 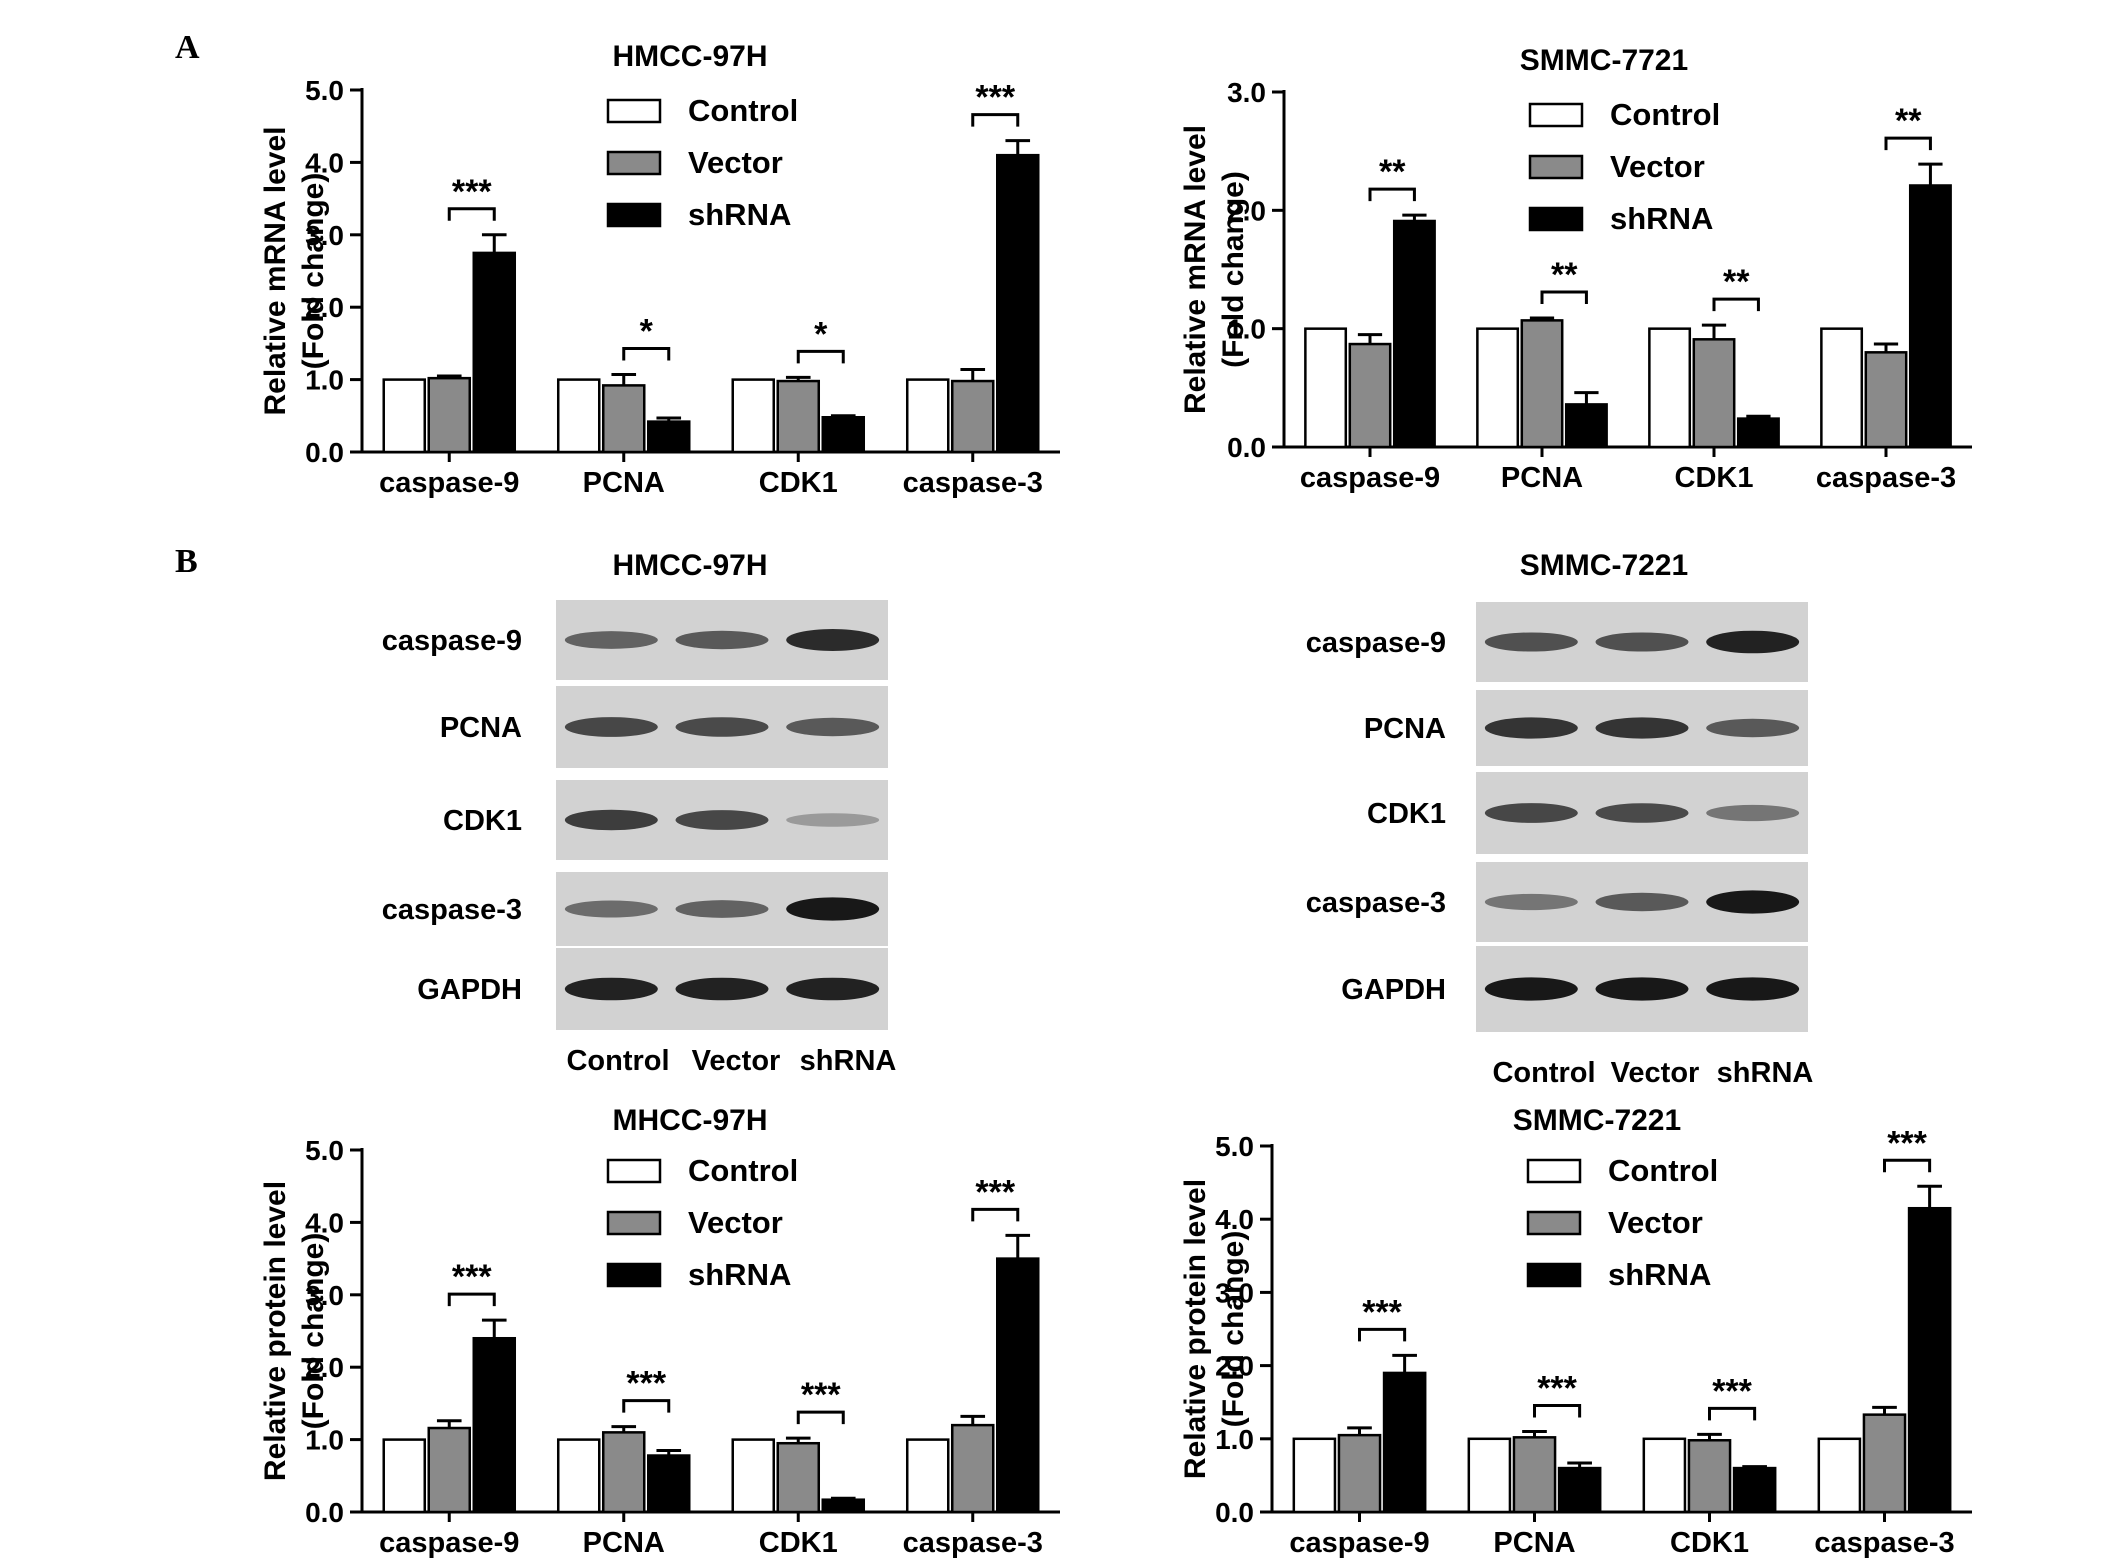 I want to click on y-tick-label: 1.0, so click(x=1234, y=1439).